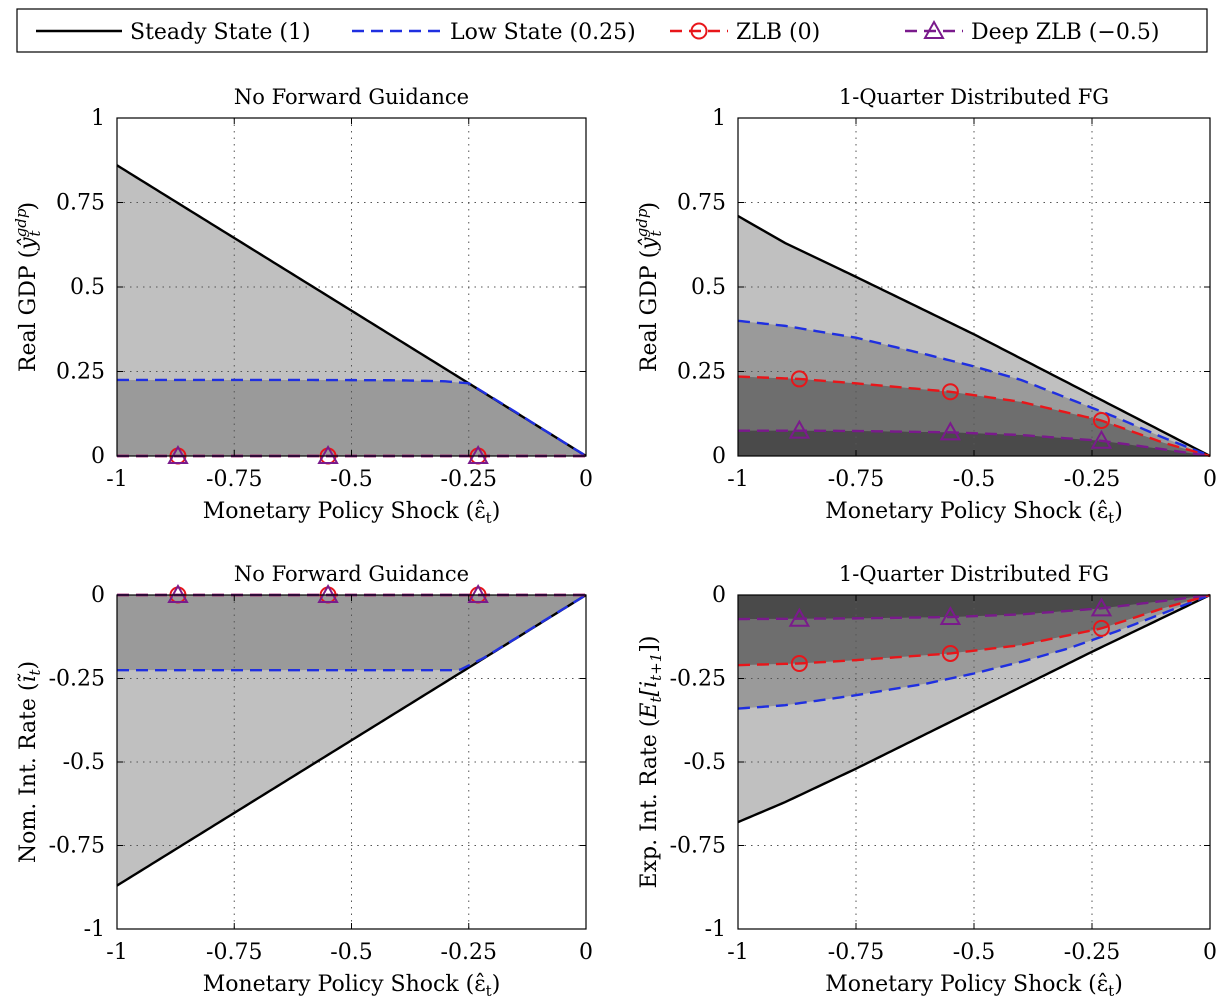  What do you see at coordinates (543, 32) in the screenshot?
I see `legend-label: Low State (0.25)` at bounding box center [543, 32].